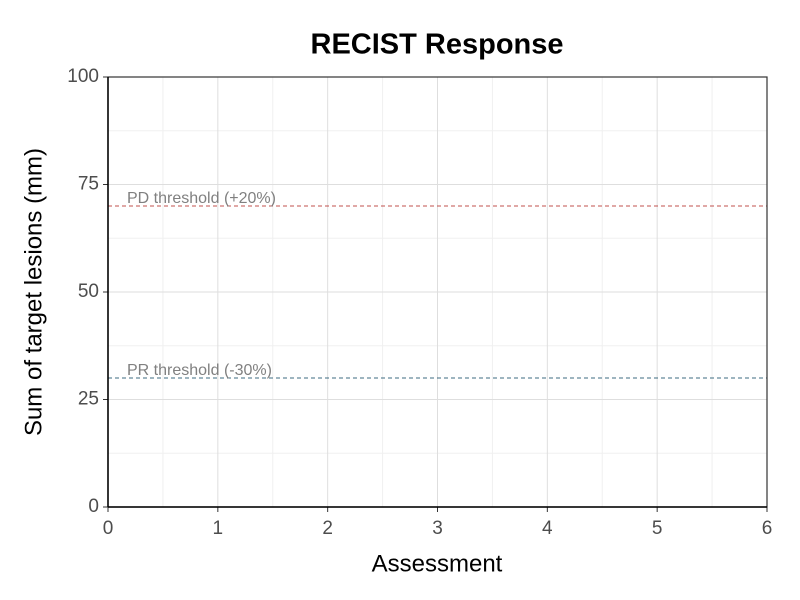 The image size is (800, 600). Describe the element at coordinates (547, 528) in the screenshot. I see `x-tick-label: 4` at that location.